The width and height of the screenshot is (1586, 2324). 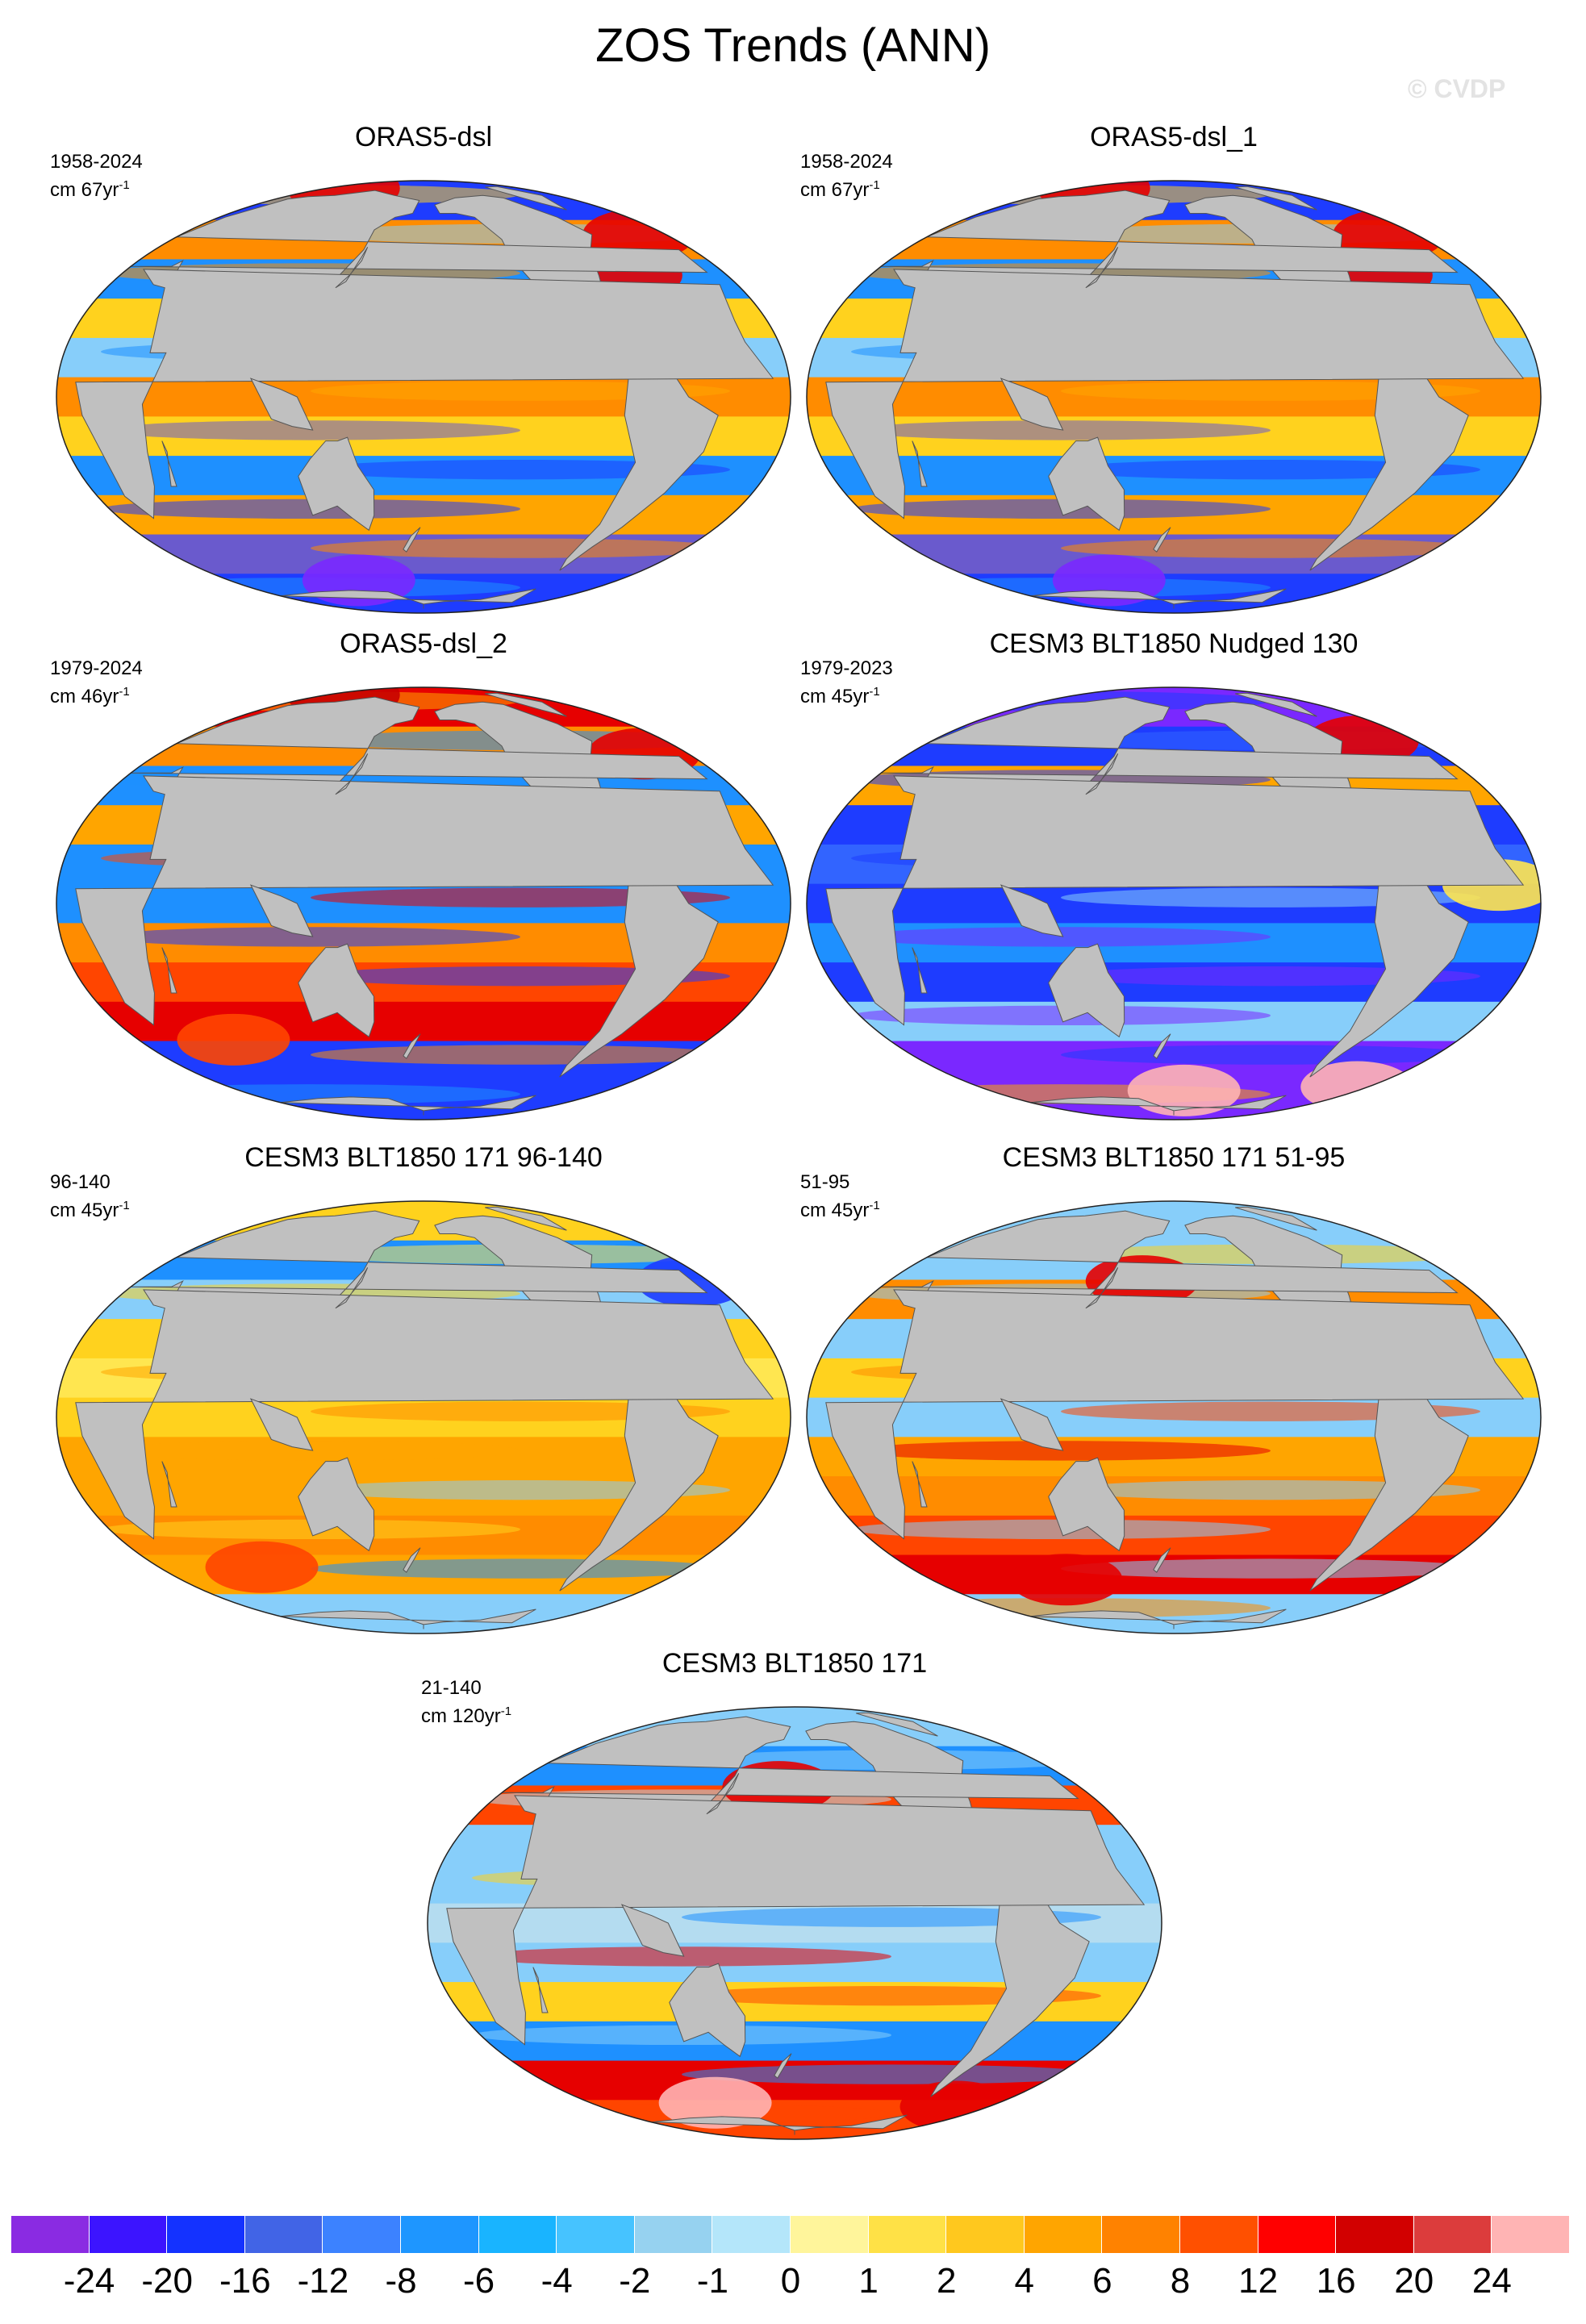 I want to click on colorbar-tick-label: 0, so click(x=791, y=2281).